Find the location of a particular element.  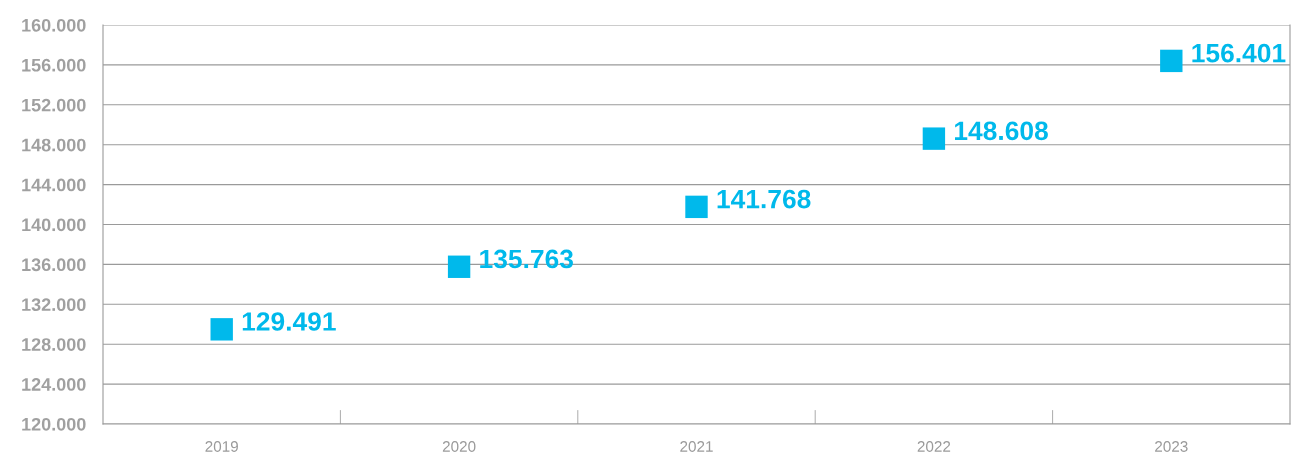

x-tick-label: 2022 is located at coordinates (934, 446).